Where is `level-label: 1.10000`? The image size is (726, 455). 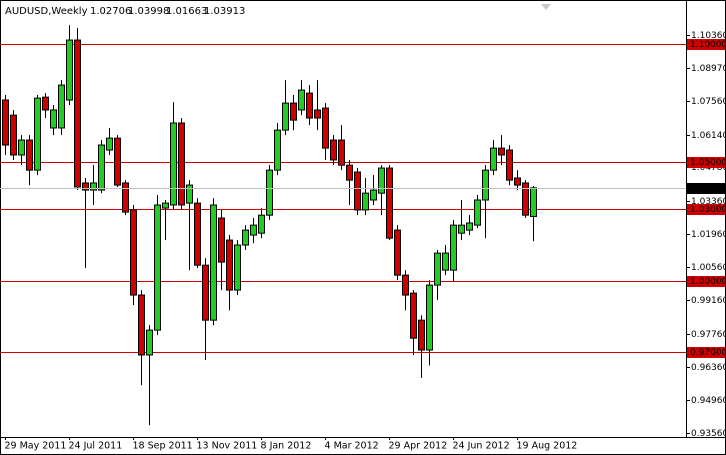
level-label: 1.10000 is located at coordinates (708, 45).